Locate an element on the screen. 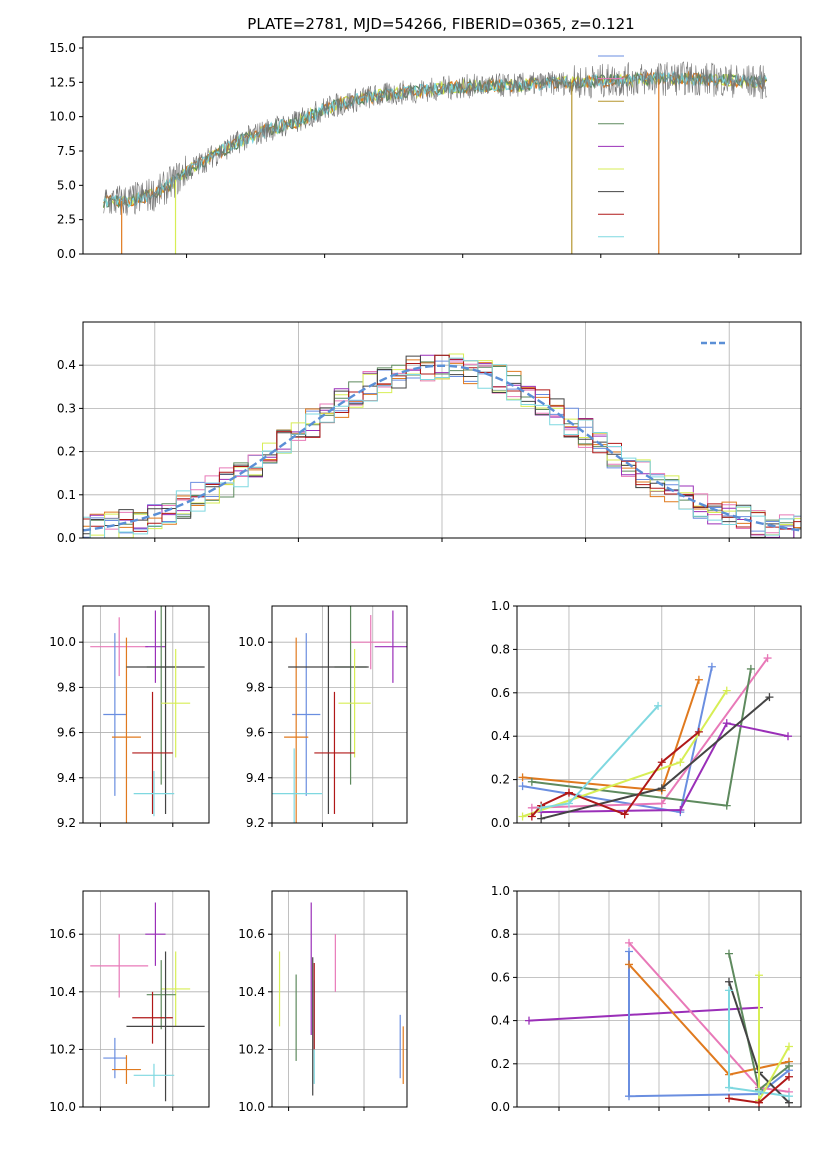  normal-curve is located at coordinates (442, 448).